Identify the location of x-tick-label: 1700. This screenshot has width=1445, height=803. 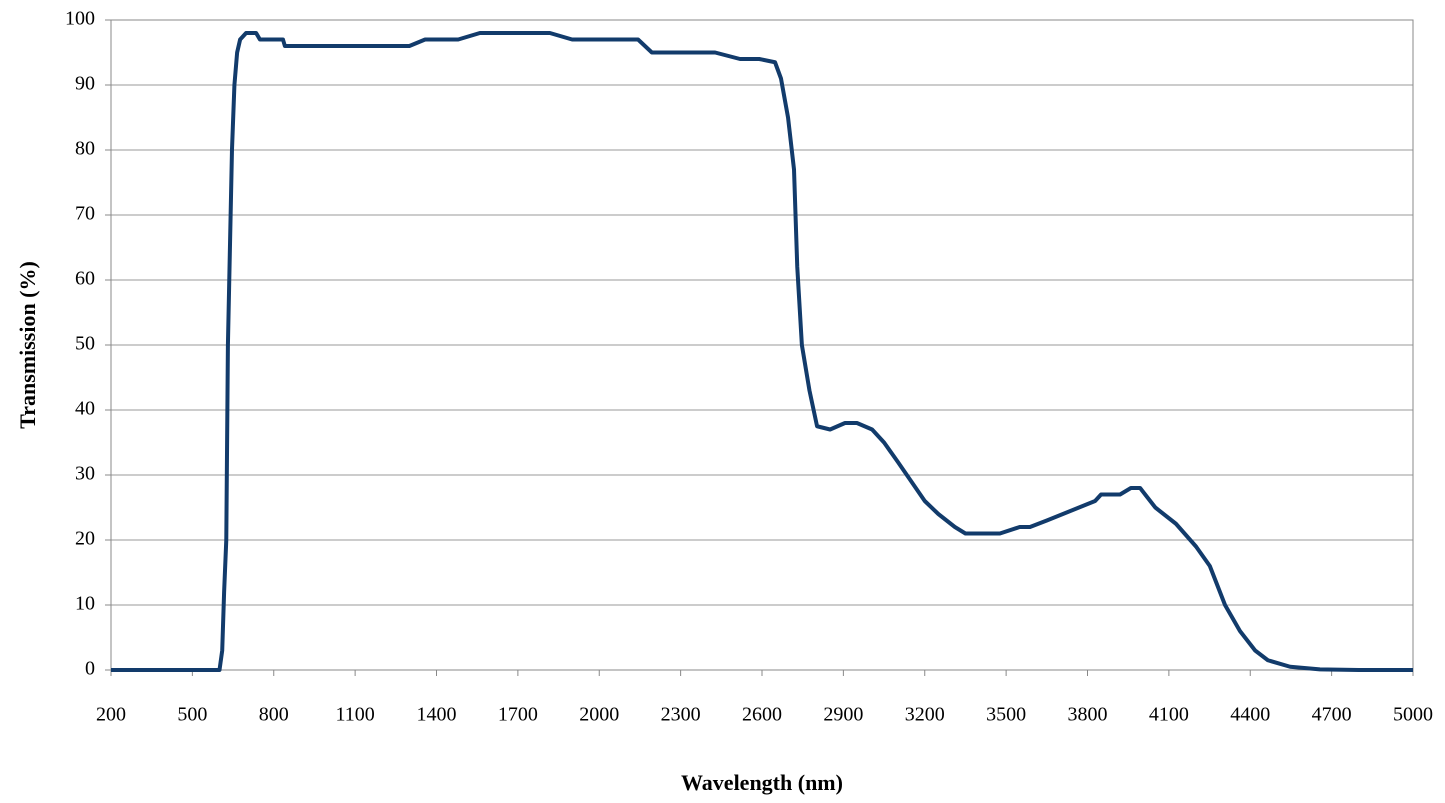
(518, 715).